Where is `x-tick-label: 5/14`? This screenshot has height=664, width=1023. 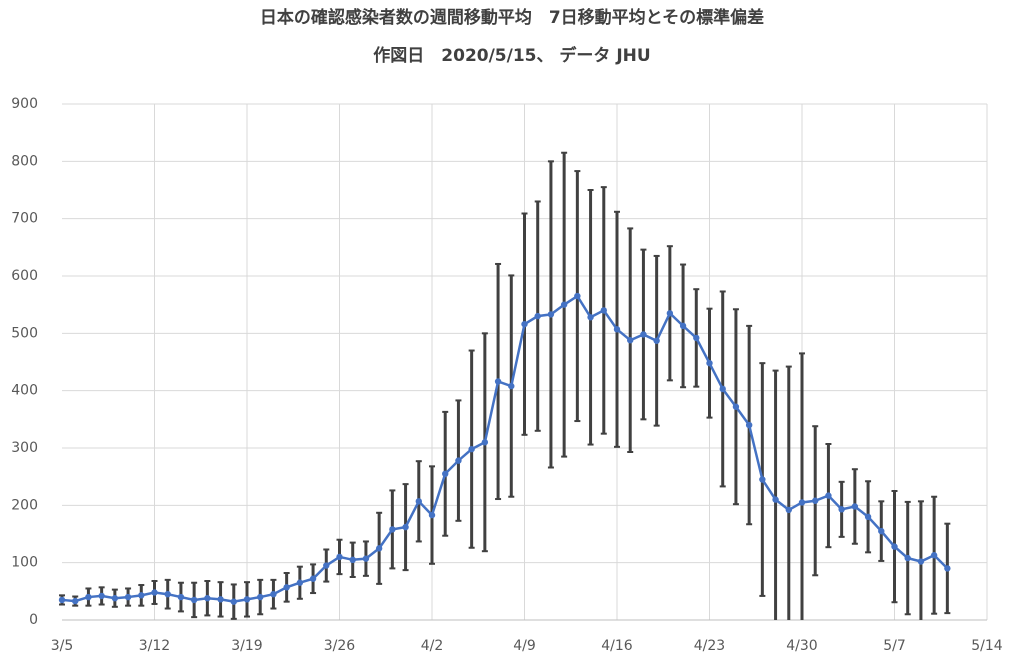
x-tick-label: 5/14 is located at coordinates (987, 646).